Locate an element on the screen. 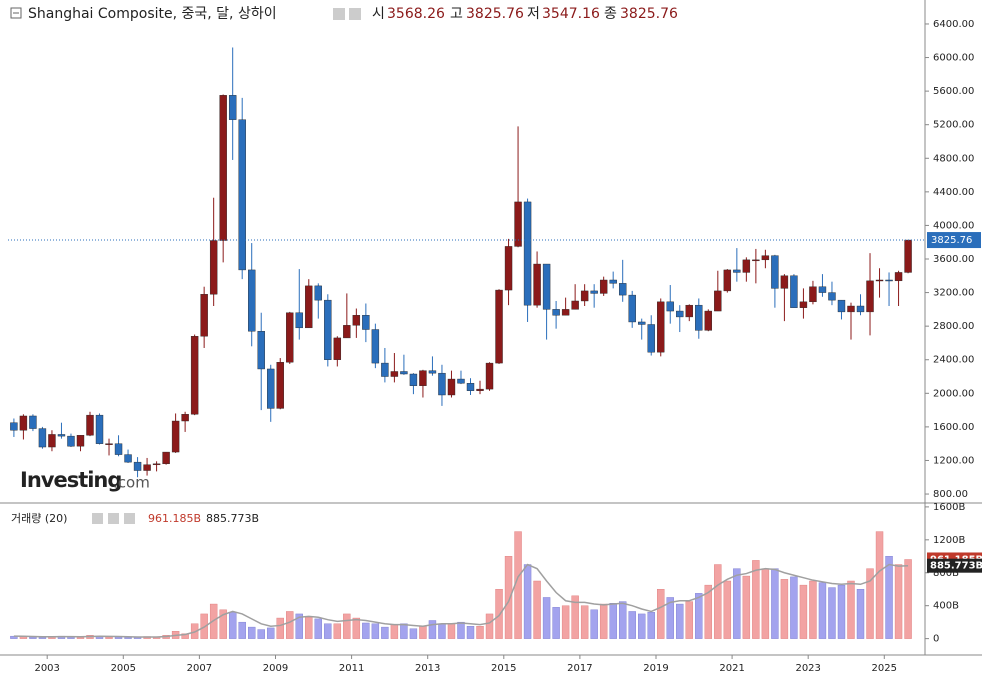 This screenshot has height=682, width=982. chart-title: Shanghai Composite, 중국, 달, 상하이 is located at coordinates (152, 14).